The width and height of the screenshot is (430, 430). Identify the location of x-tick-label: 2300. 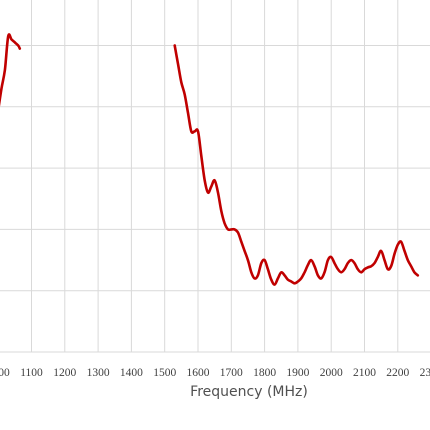
(425, 373).